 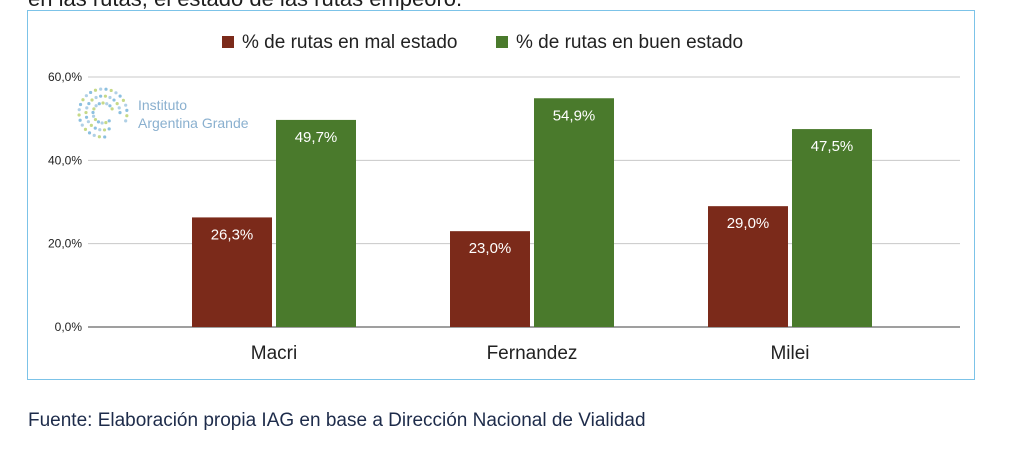 I want to click on data-label: 29,0%, so click(x=748, y=223).